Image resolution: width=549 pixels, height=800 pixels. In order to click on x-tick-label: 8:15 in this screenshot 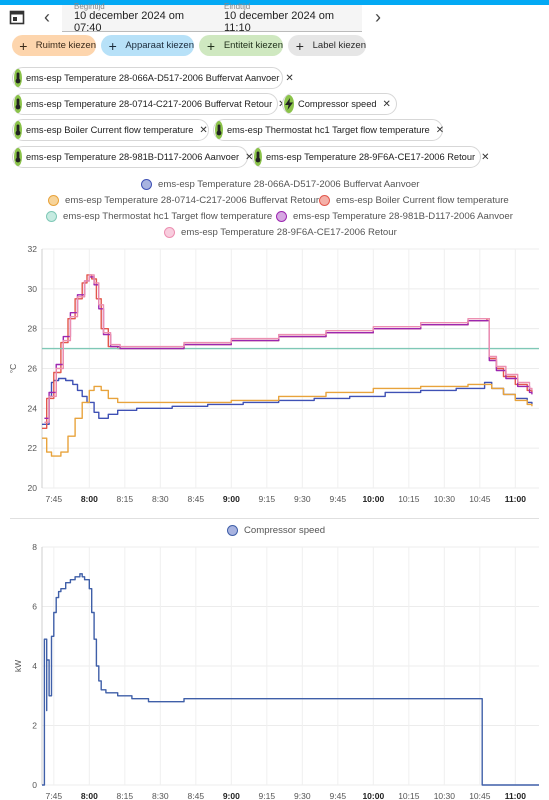, I will do `click(125, 499)`.